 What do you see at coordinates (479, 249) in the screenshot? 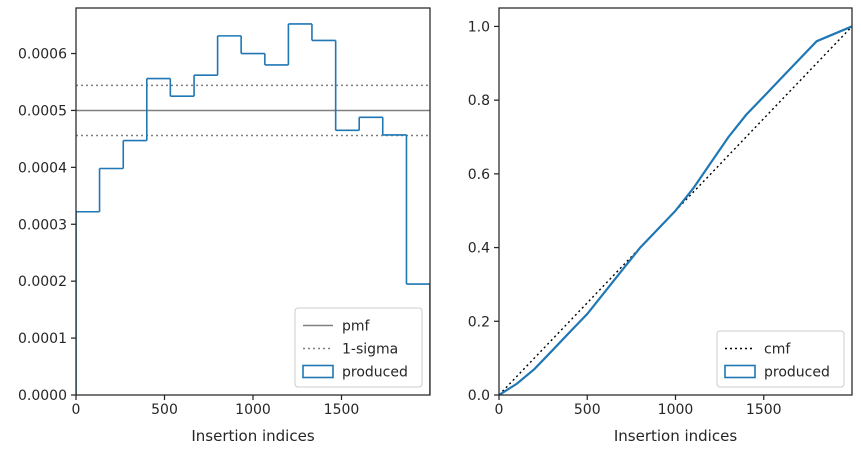
I see `y-tick-label: 0.4` at bounding box center [479, 249].